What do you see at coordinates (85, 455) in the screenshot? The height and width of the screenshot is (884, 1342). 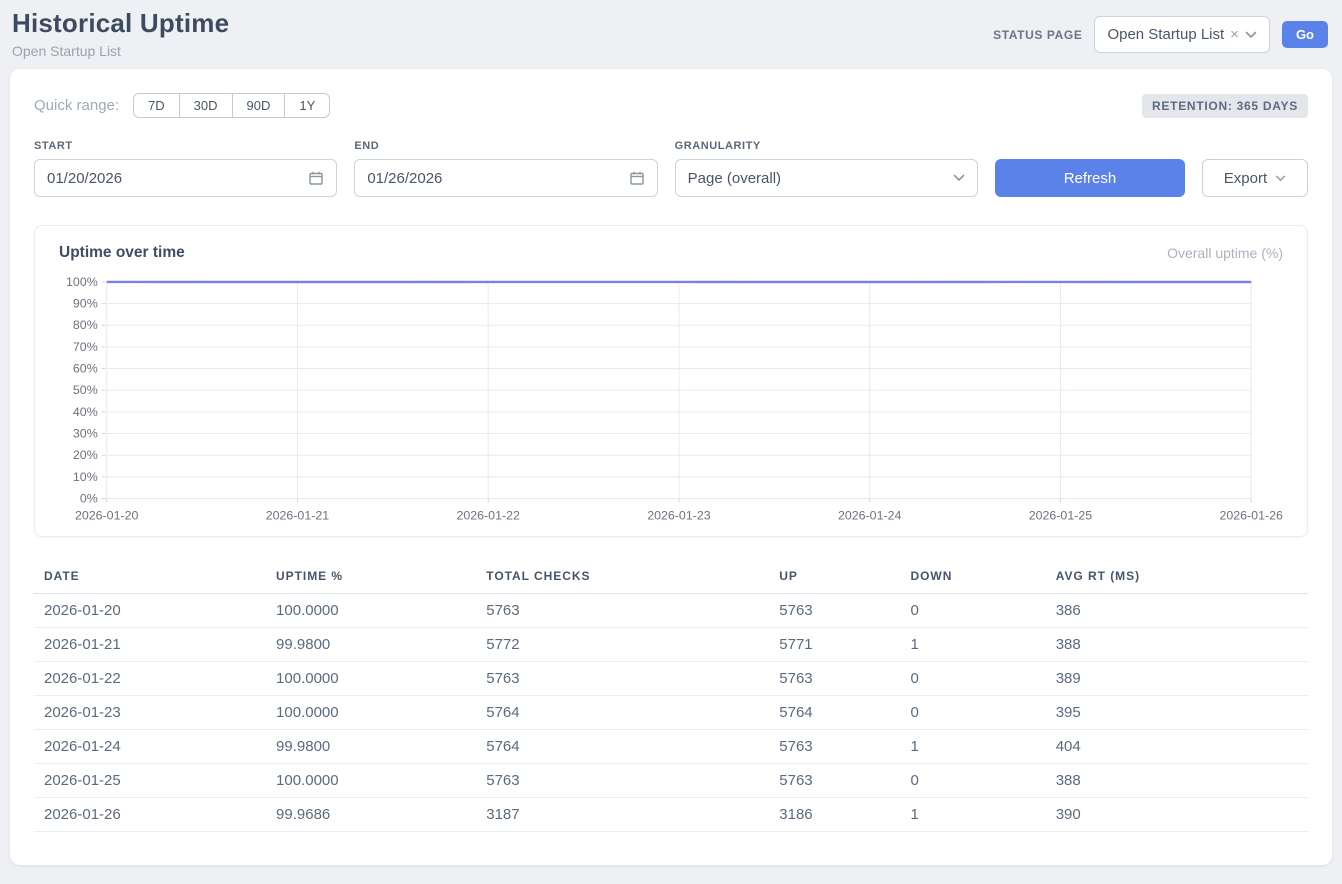 I see `y-tick-label: 20%` at bounding box center [85, 455].